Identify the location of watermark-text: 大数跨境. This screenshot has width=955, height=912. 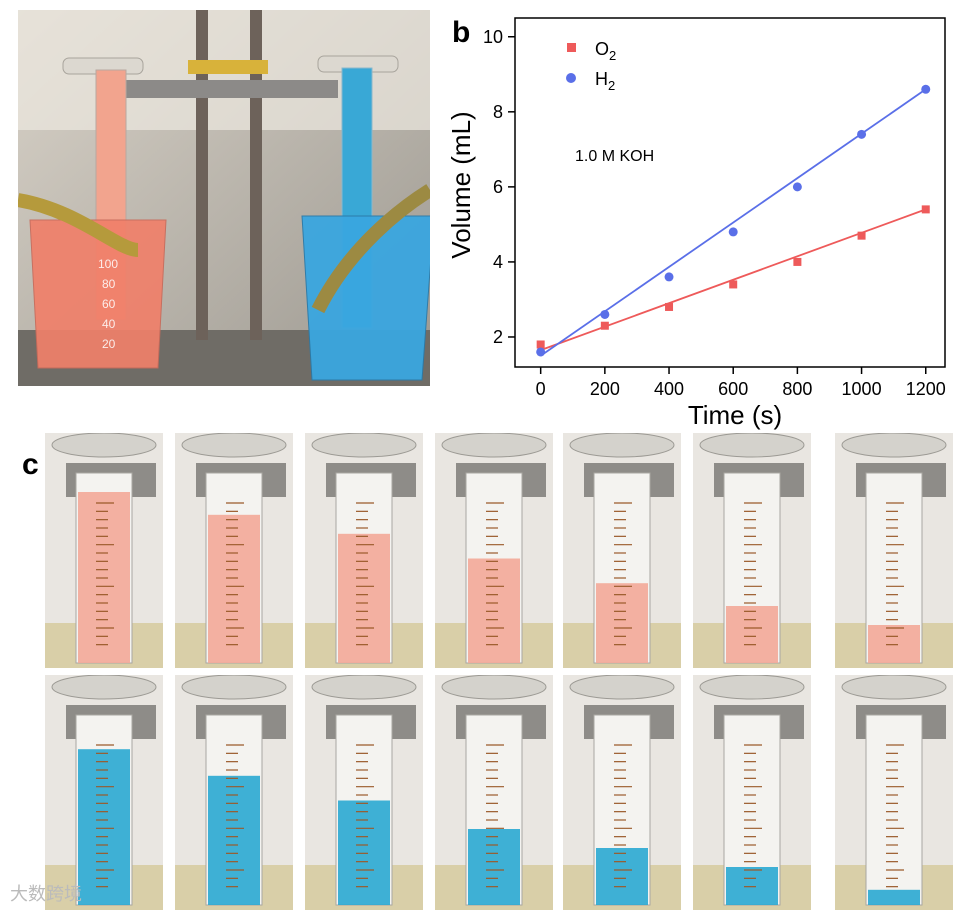
(46, 894).